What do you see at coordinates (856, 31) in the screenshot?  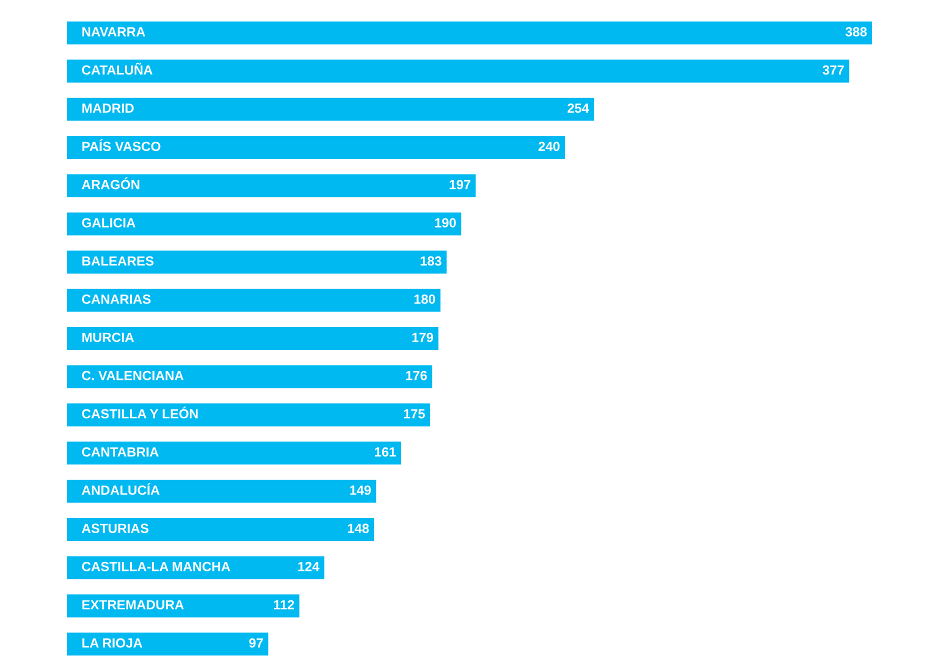 I see `data-label: 388` at bounding box center [856, 31].